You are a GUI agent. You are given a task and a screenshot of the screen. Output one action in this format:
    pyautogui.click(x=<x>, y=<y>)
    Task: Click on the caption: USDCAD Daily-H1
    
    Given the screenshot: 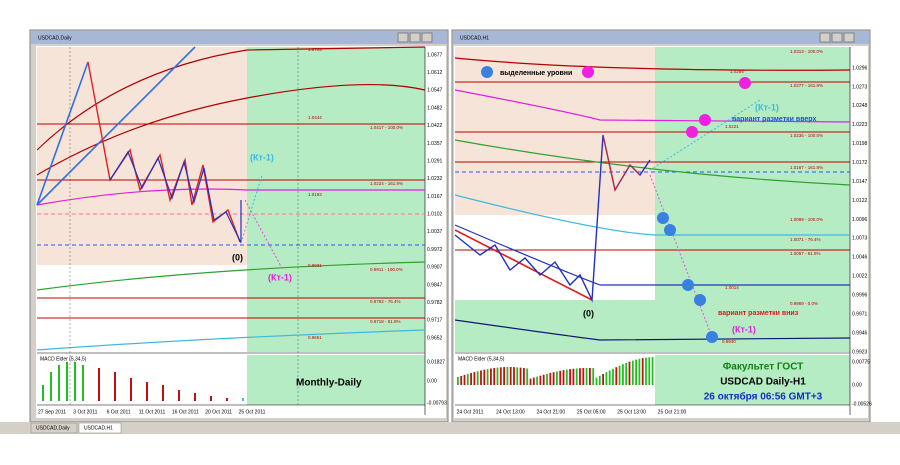 What is the action you would take?
    pyautogui.click(x=763, y=382)
    